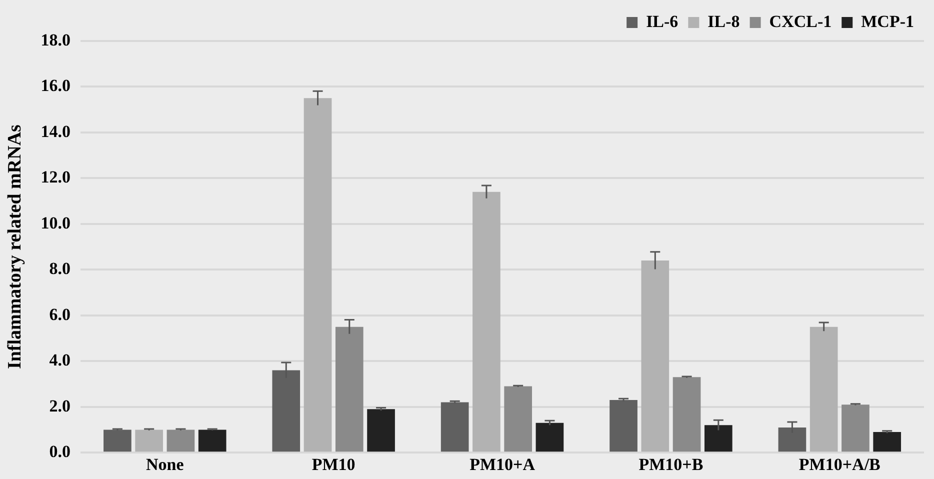 The height and width of the screenshot is (479, 934). Describe the element at coordinates (60, 314) in the screenshot. I see `y-tick-label: 6.0` at that location.